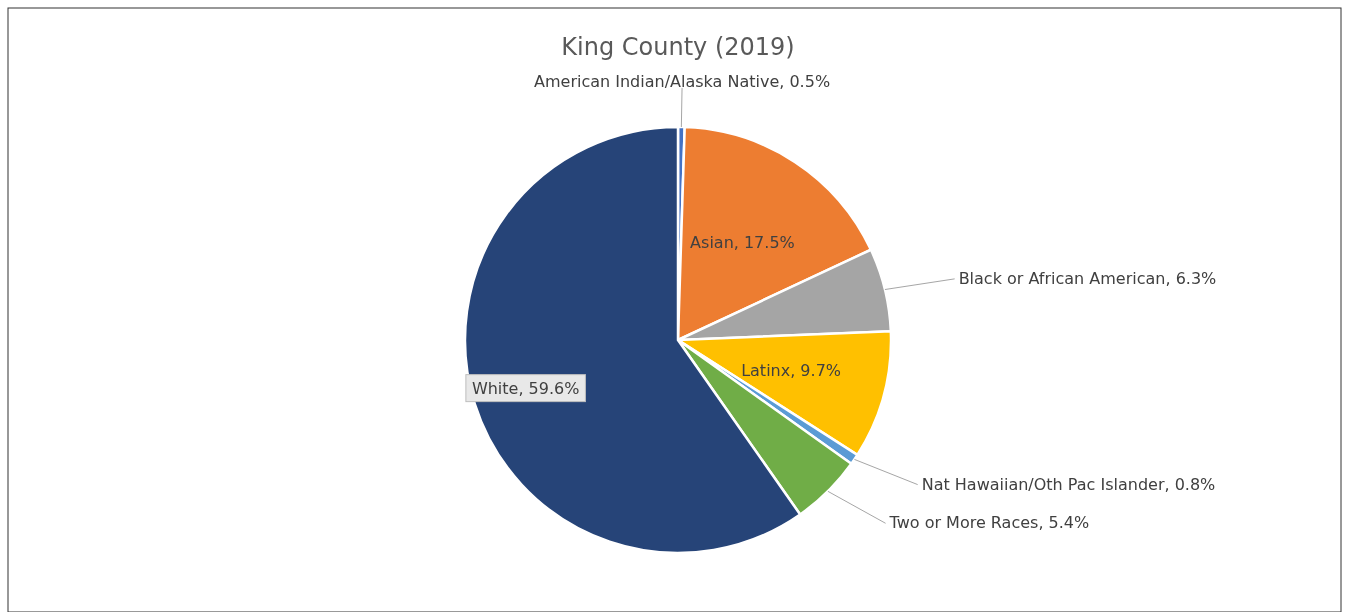 The image size is (1349, 612). What do you see at coordinates (989, 523) in the screenshot?
I see `slice-label: Two or More Races, 5.4%` at bounding box center [989, 523].